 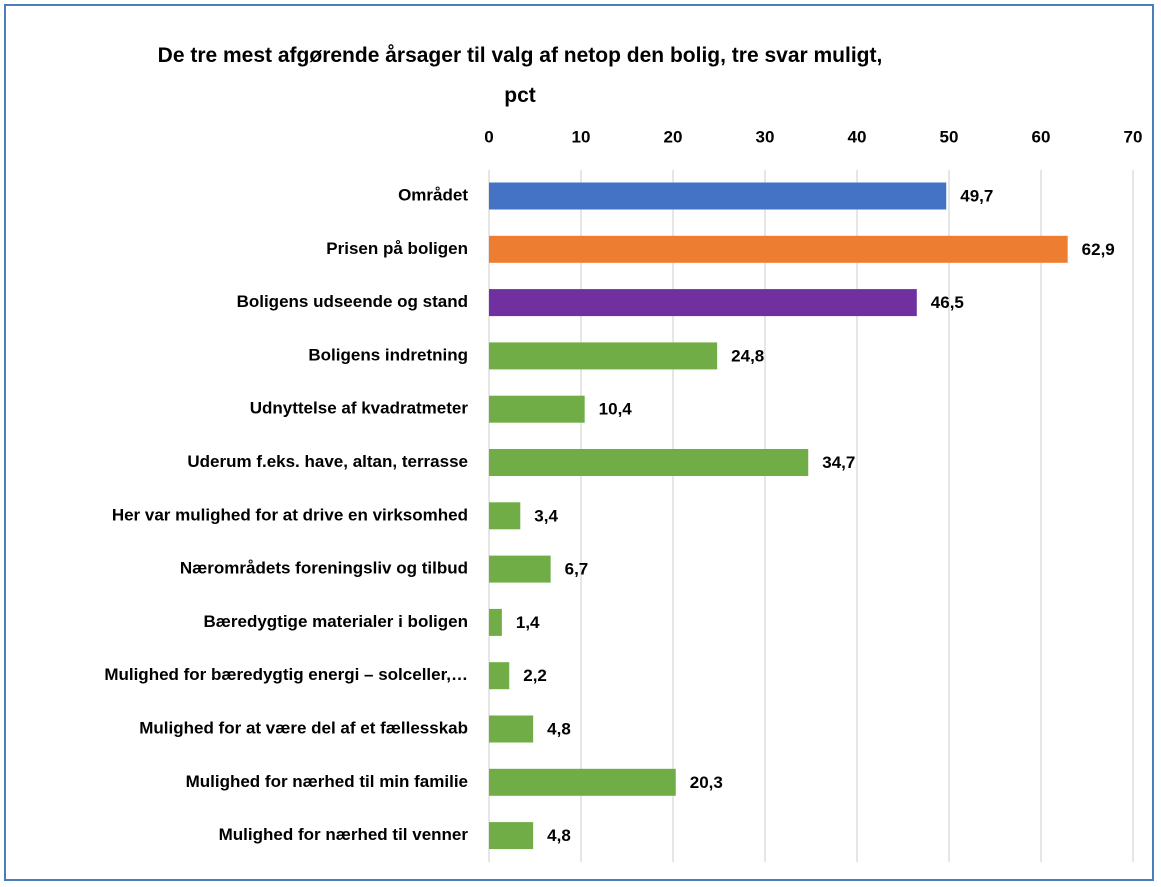 What do you see at coordinates (1133, 136) in the screenshot?
I see `x-tick-label: 70` at bounding box center [1133, 136].